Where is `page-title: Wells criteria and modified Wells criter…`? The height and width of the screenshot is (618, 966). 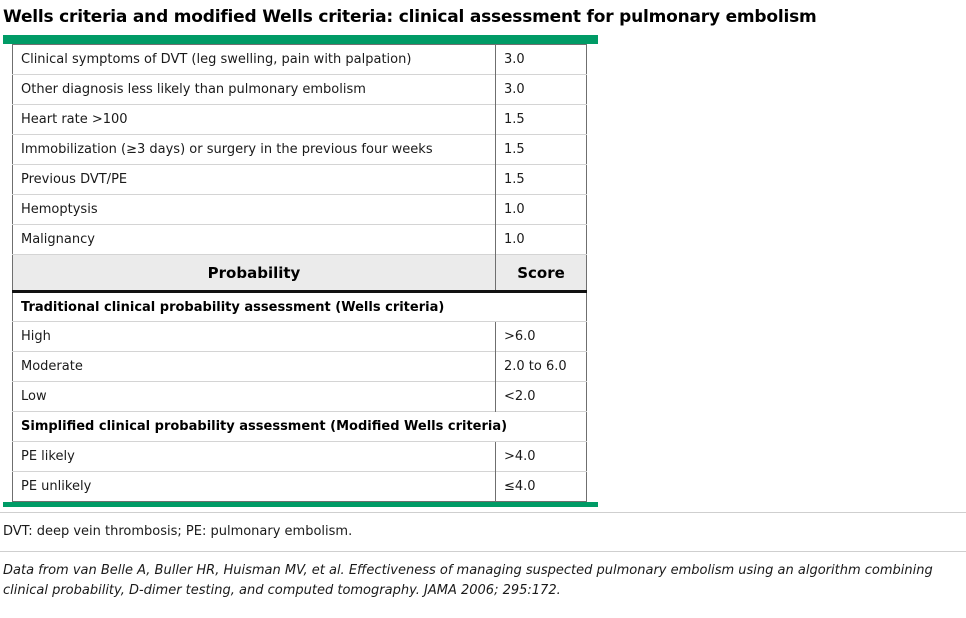 page-title: Wells criteria and modified Wells criter… is located at coordinates (410, 17).